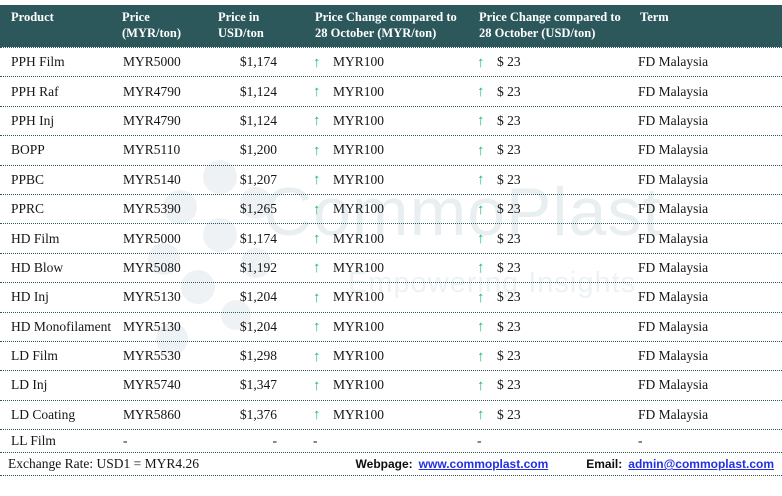  What do you see at coordinates (384, 464) in the screenshot?
I see `webpage-label: Webpage:` at bounding box center [384, 464].